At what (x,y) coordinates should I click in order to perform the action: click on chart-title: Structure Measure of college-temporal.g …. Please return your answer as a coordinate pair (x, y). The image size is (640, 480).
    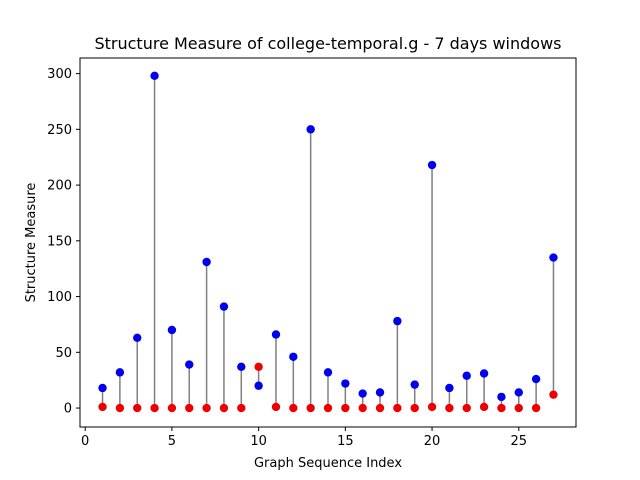
    Looking at the image, I should click on (327, 43).